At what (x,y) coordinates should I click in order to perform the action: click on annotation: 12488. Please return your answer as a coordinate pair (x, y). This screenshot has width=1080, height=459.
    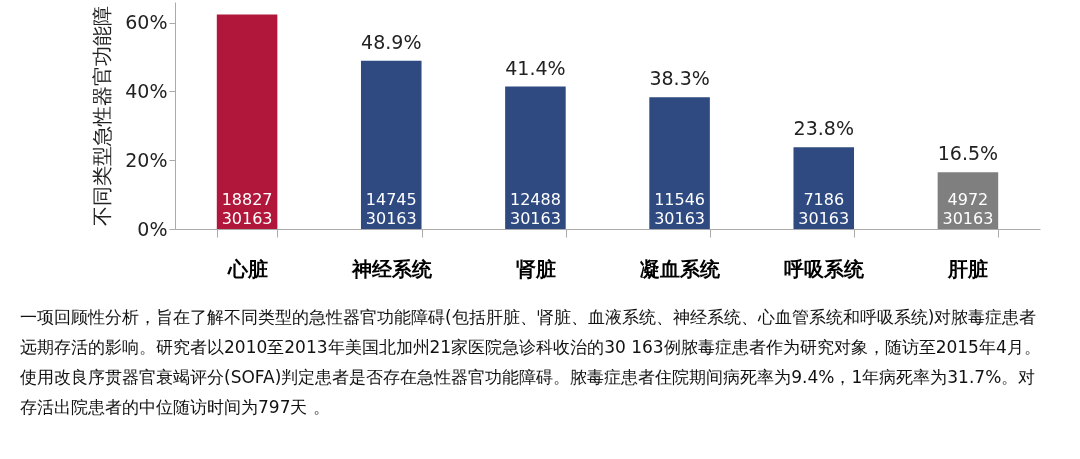
    Looking at the image, I should click on (535, 199).